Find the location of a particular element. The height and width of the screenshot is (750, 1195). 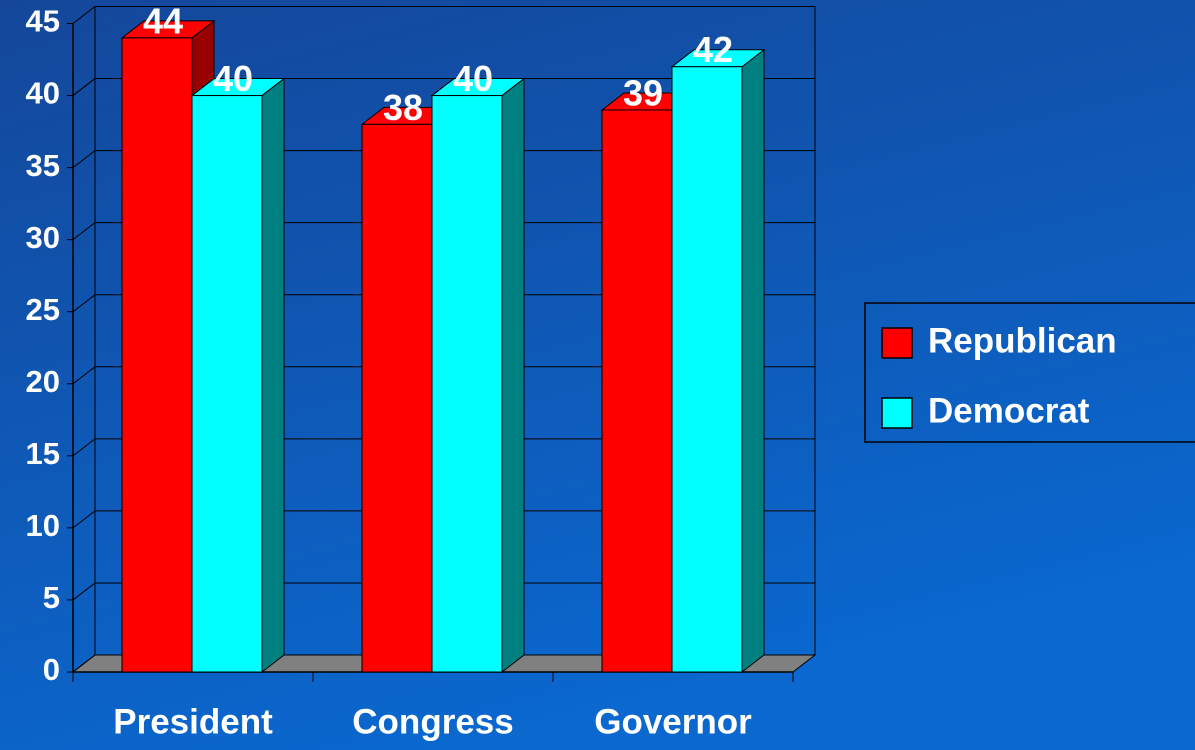

y-tick-label: 20 is located at coordinates (43, 381).